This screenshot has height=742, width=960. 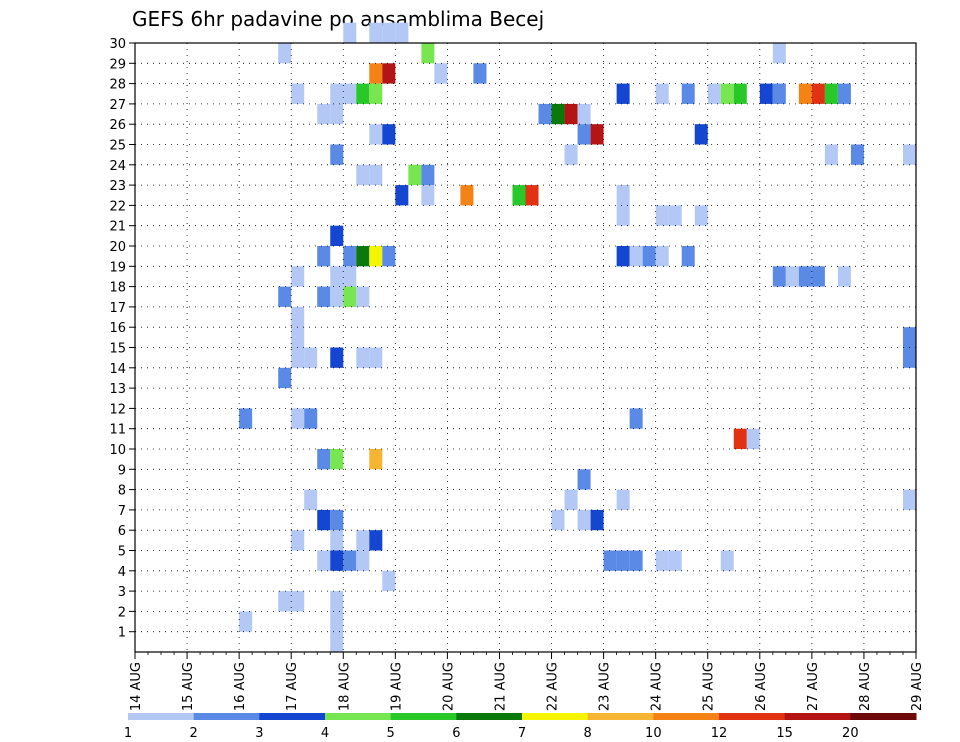 I want to click on colorbar-label: 15, so click(x=784, y=733).